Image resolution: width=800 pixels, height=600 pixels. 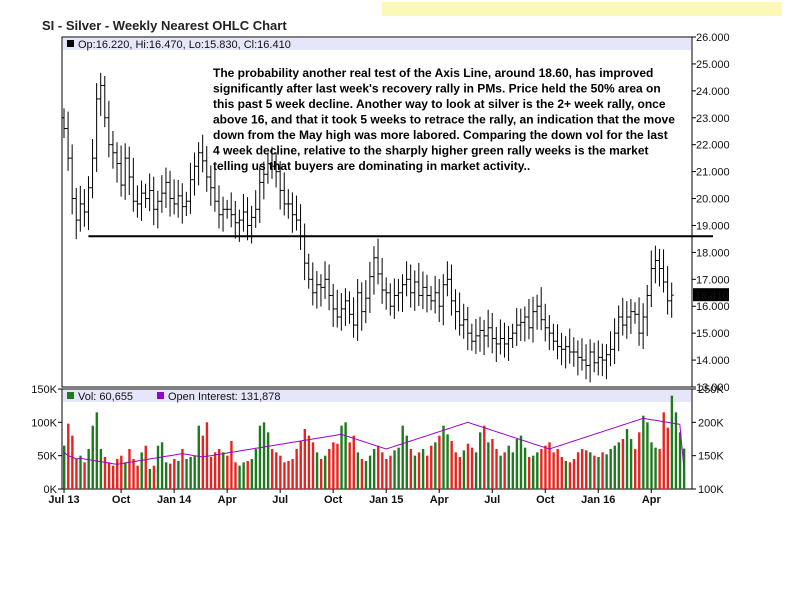 What do you see at coordinates (63, 500) in the screenshot?
I see `x-tick-label: Jul 13` at bounding box center [63, 500].